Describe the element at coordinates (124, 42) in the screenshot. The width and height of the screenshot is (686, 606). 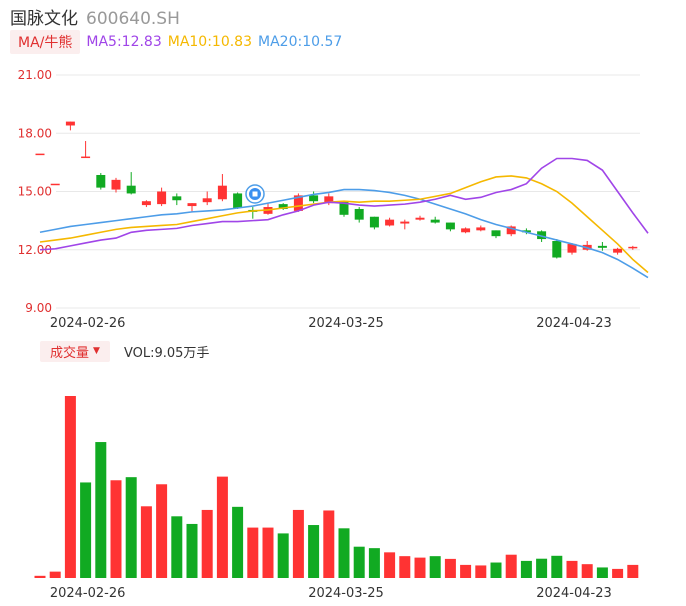
I see `ma5-label: MA5:12.83` at that location.